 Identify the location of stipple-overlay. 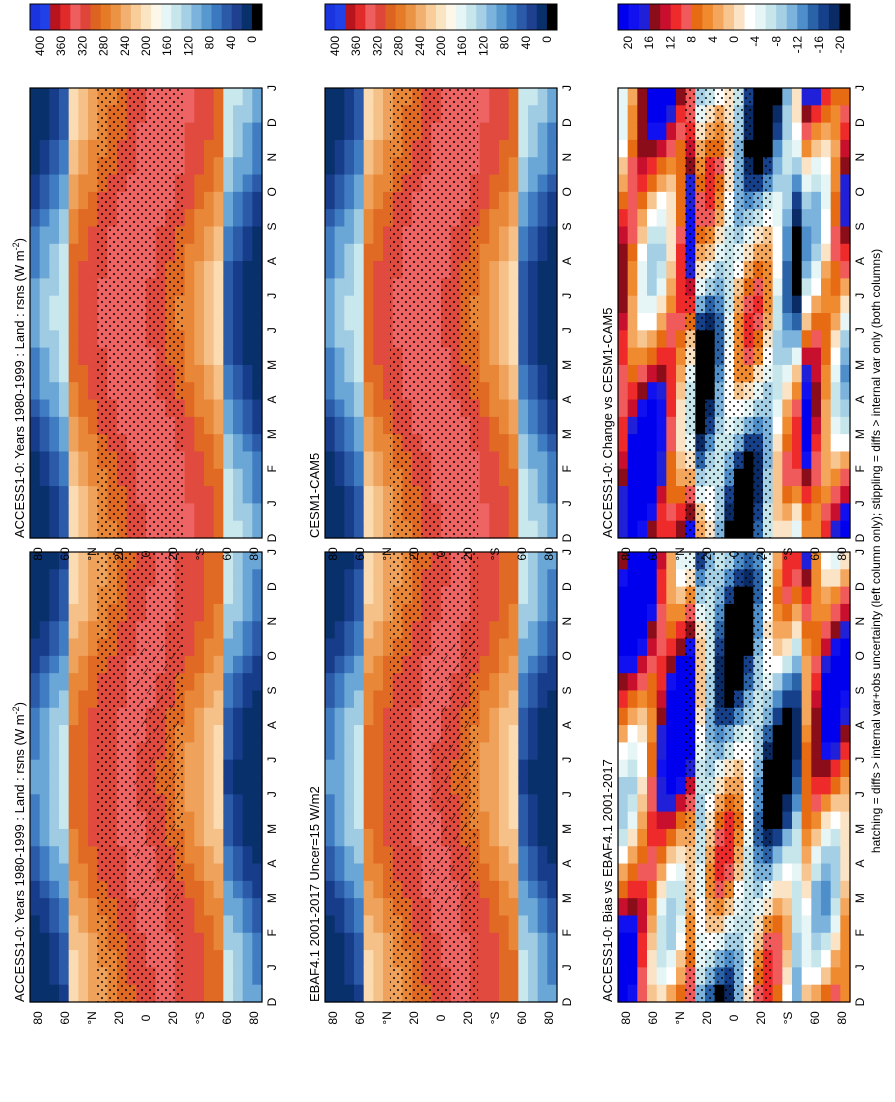
(727, 313).